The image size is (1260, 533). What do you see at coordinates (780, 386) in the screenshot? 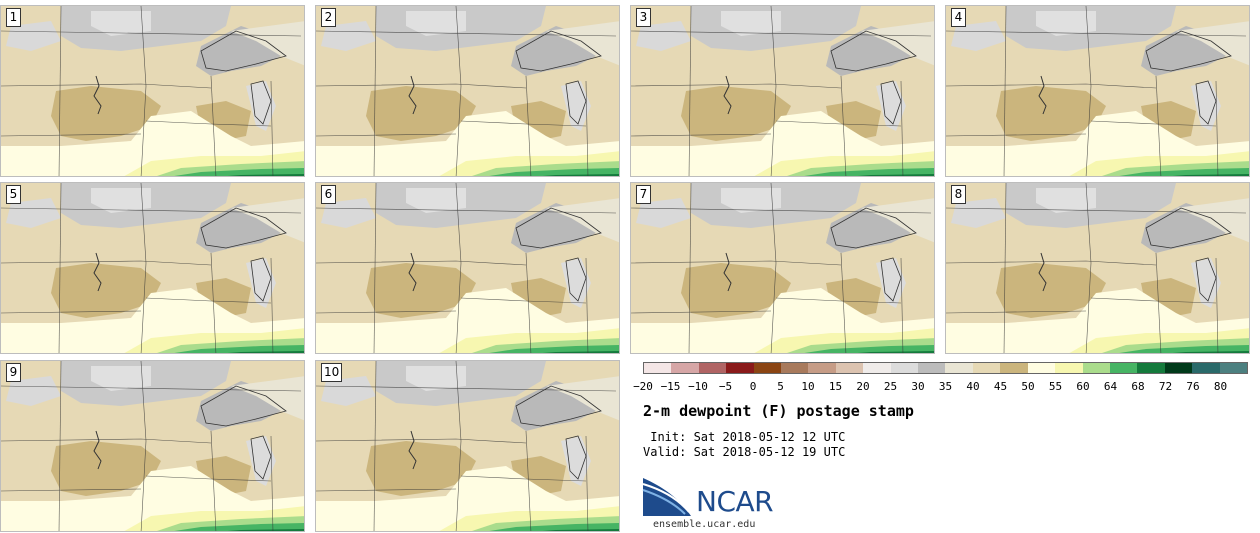
I see `colorbar-tick-label: 5` at bounding box center [780, 386].